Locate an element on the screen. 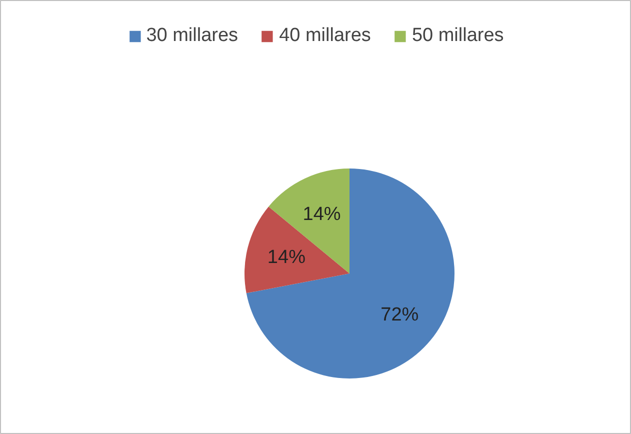 This screenshot has height=434, width=631. data-label: 72% is located at coordinates (399, 315).